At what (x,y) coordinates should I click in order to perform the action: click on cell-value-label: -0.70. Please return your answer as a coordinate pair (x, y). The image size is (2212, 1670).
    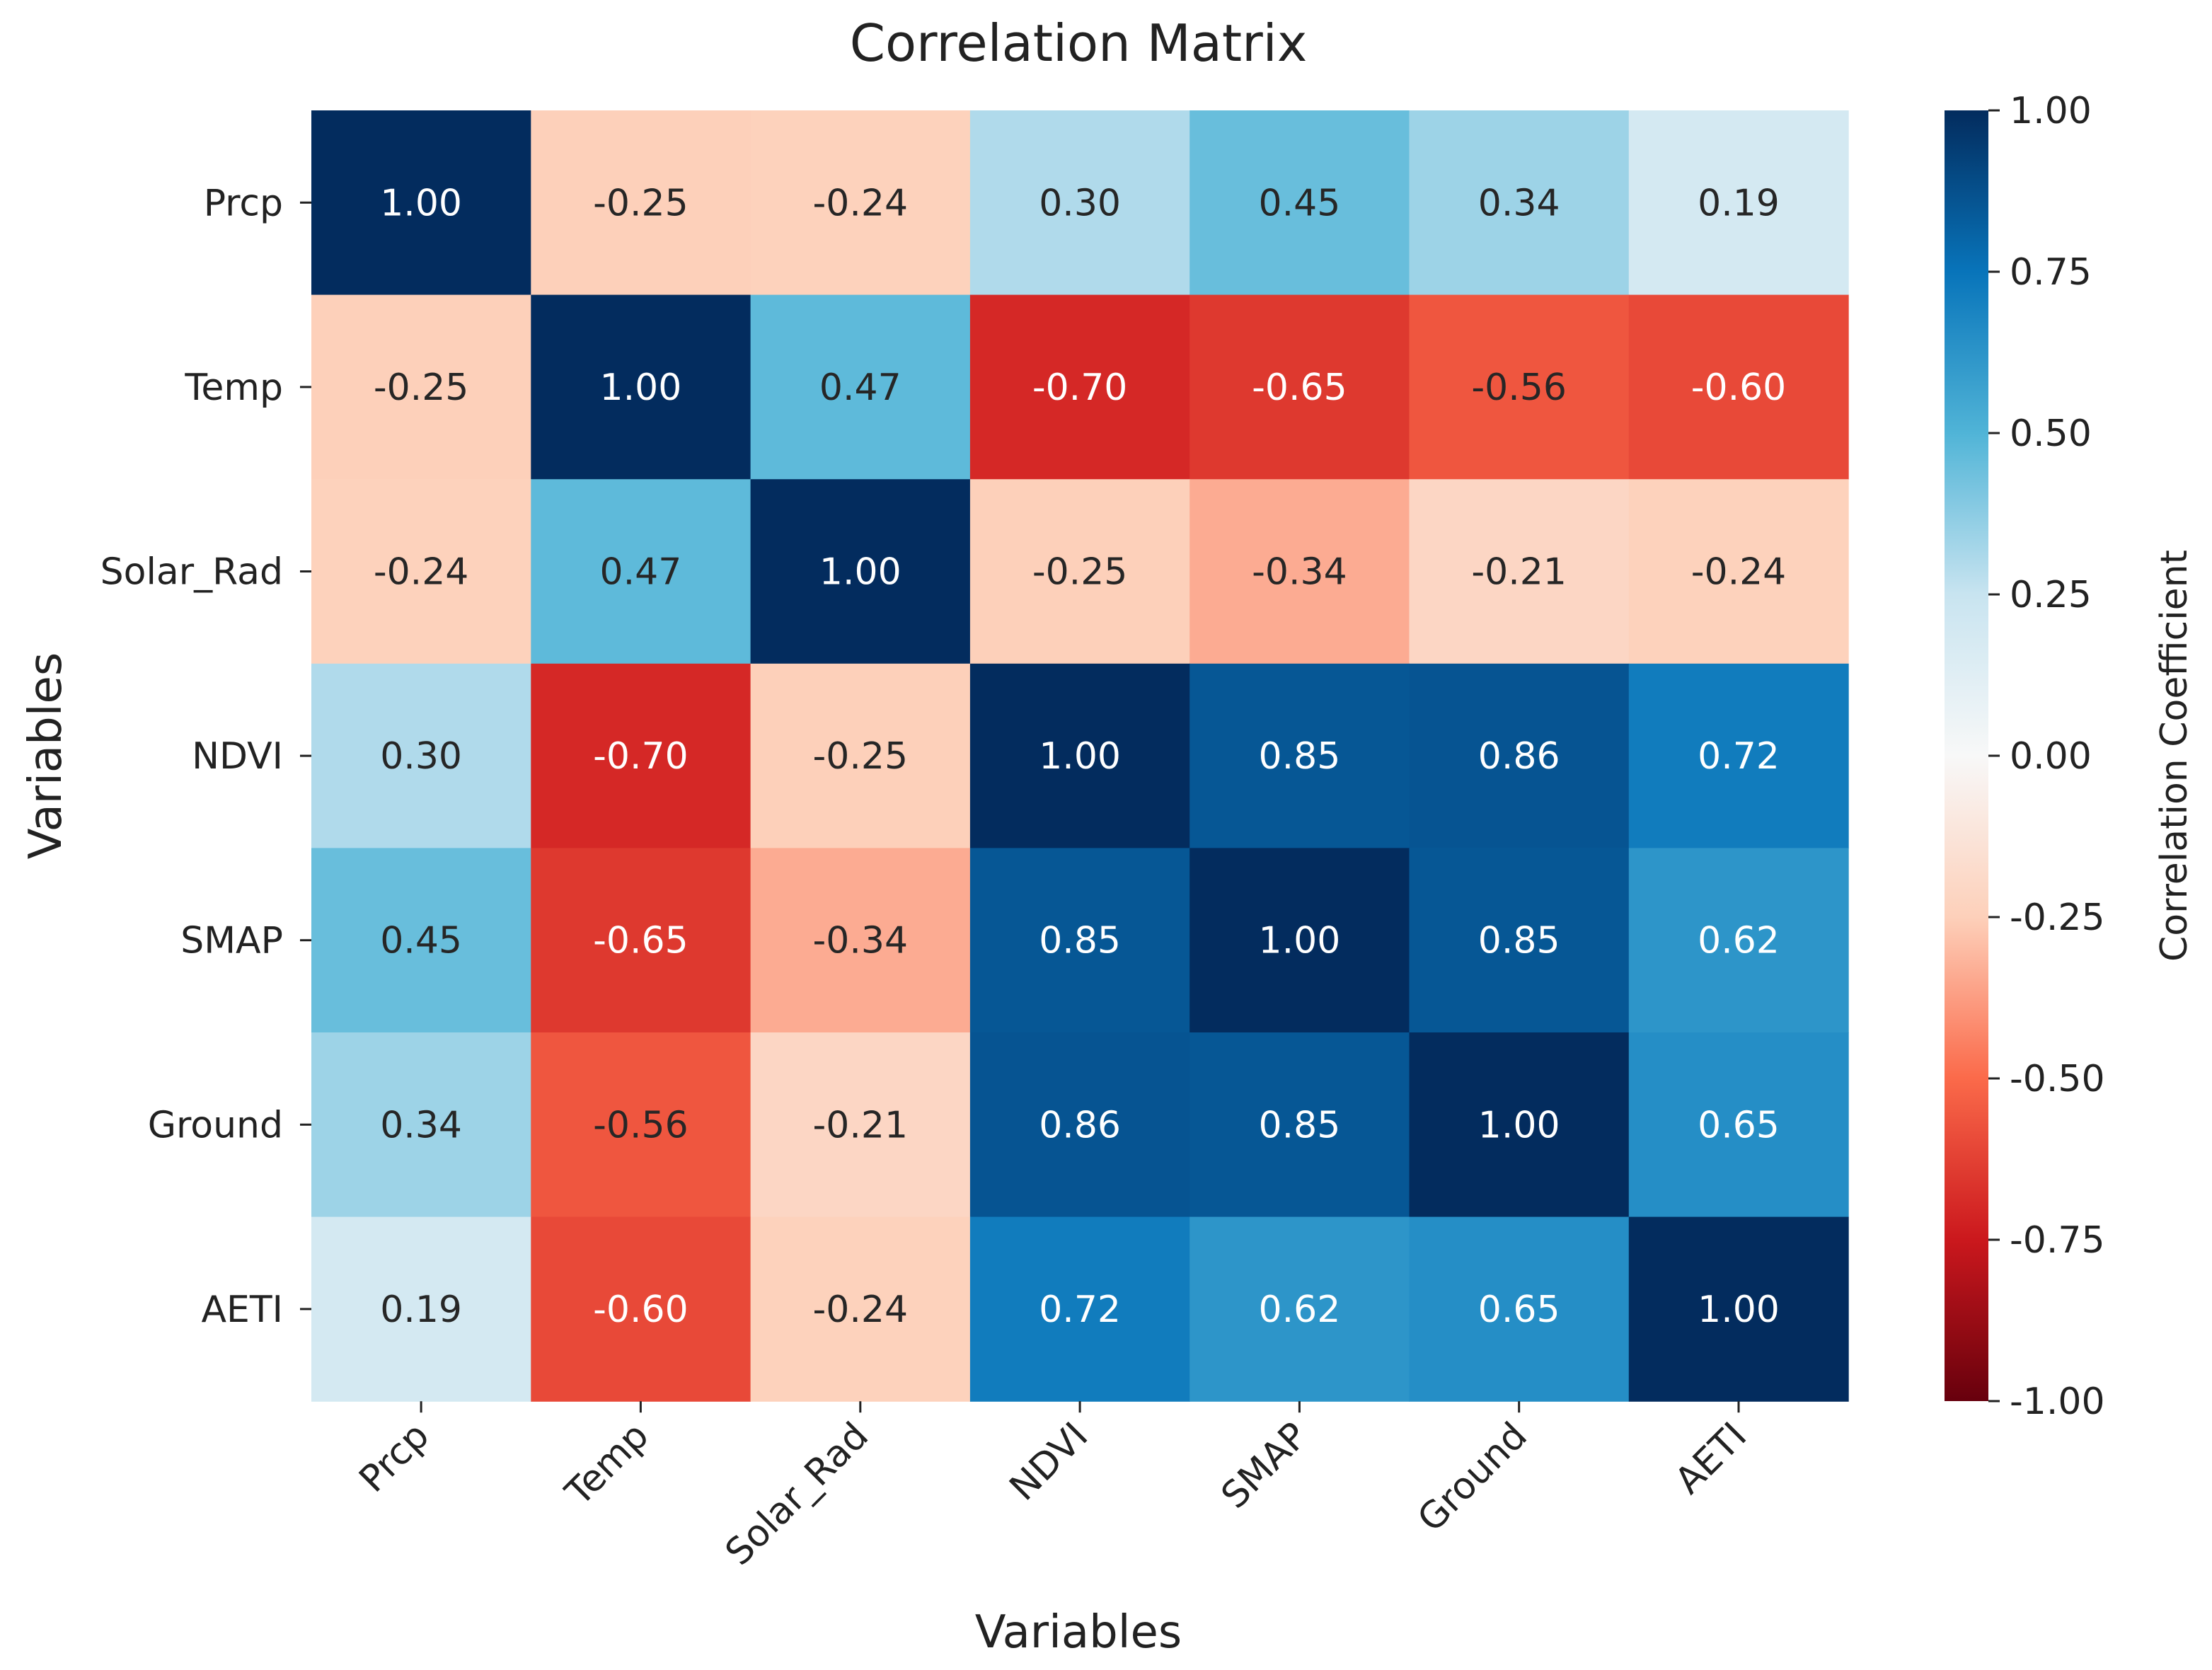
    Looking at the image, I should click on (641, 756).